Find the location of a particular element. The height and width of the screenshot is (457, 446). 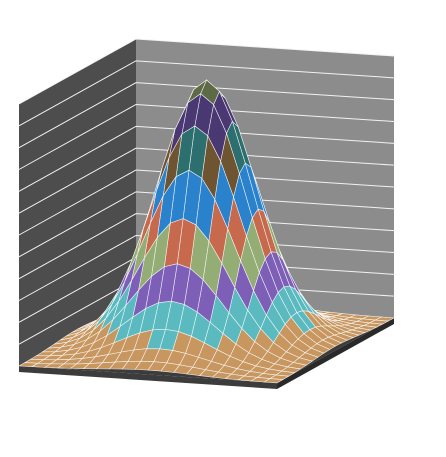

floor-right-edge is located at coordinates (335, 353).